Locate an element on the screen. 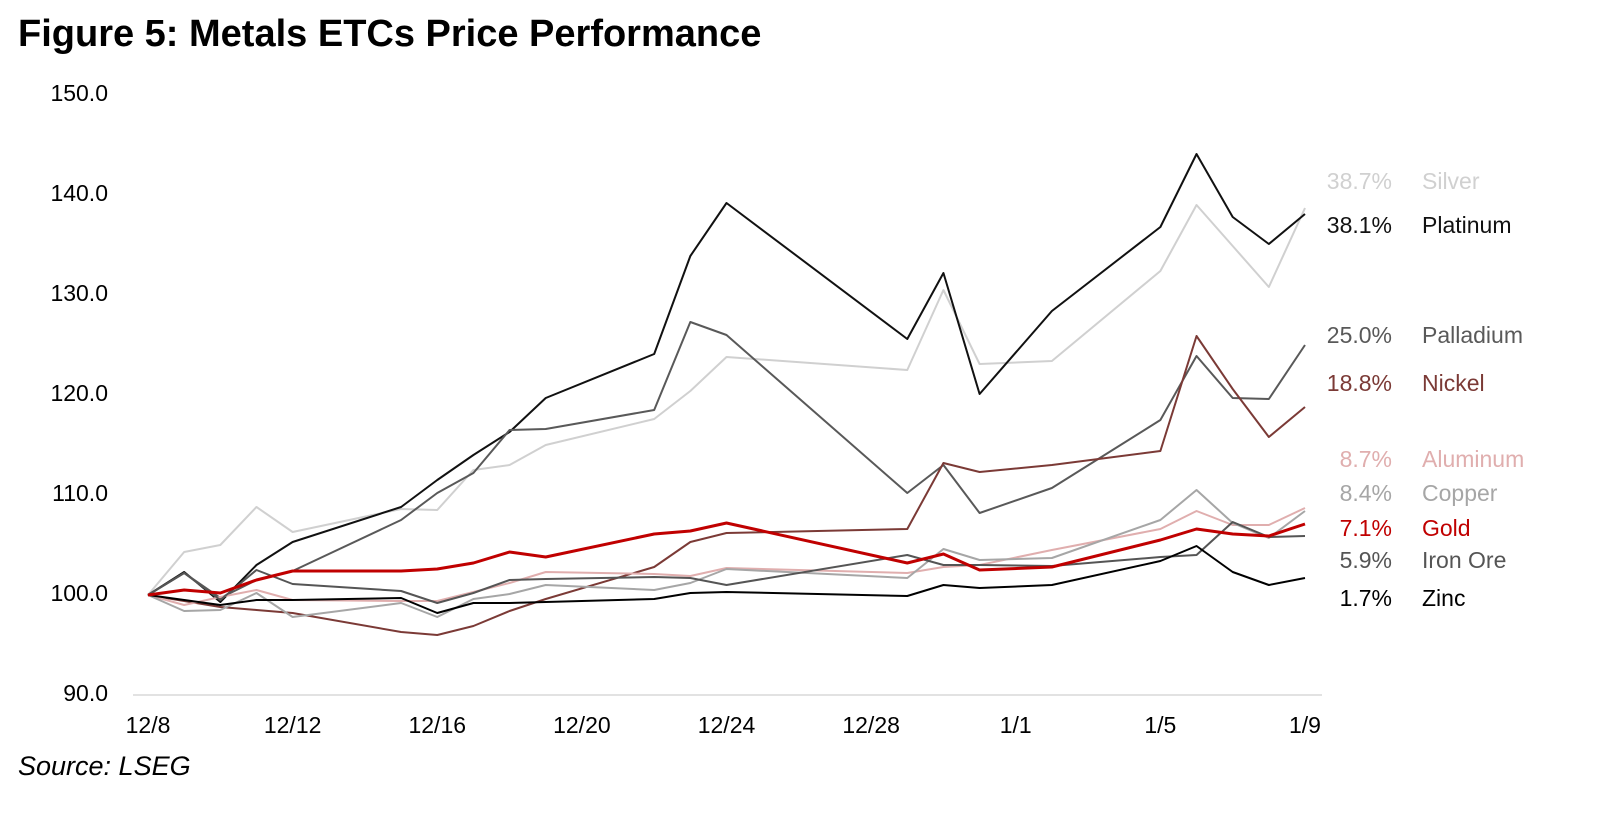  y-tick-label: 100.0 is located at coordinates (79, 593).